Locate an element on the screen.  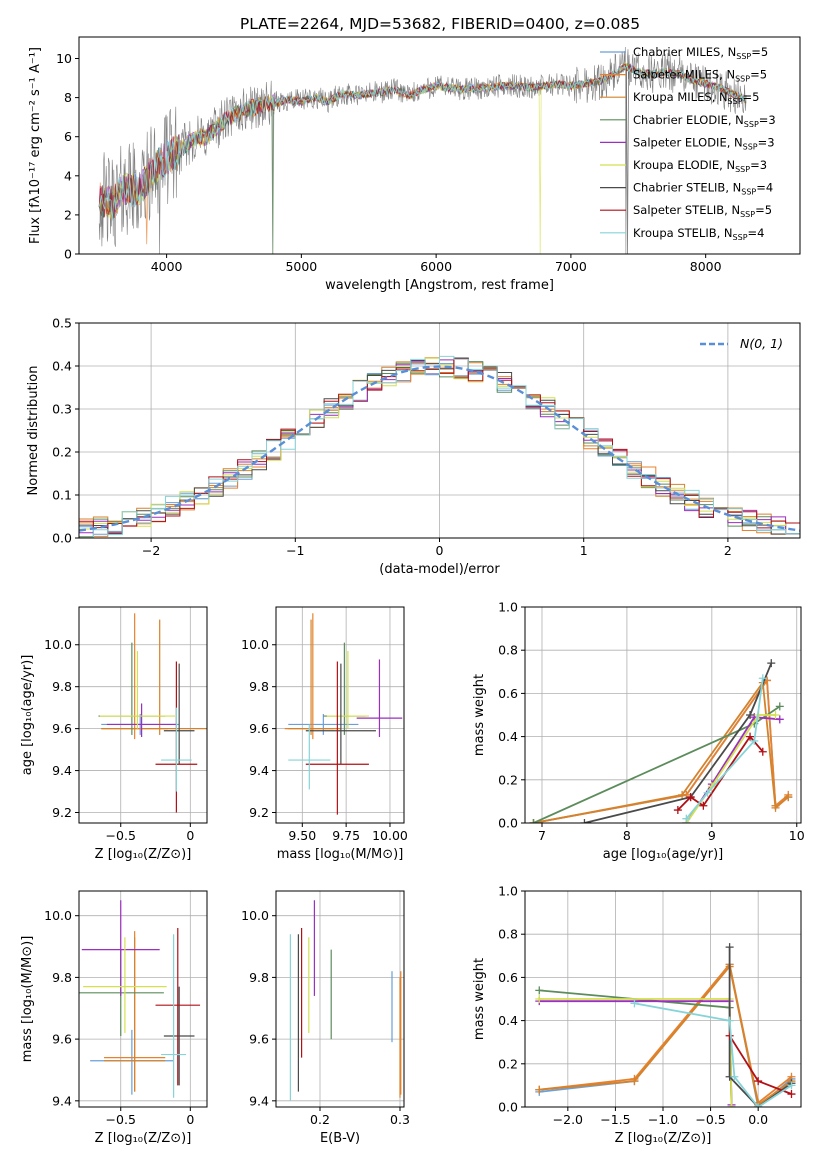
x-tick-label: −1.5 is located at coordinates (615, 1119).